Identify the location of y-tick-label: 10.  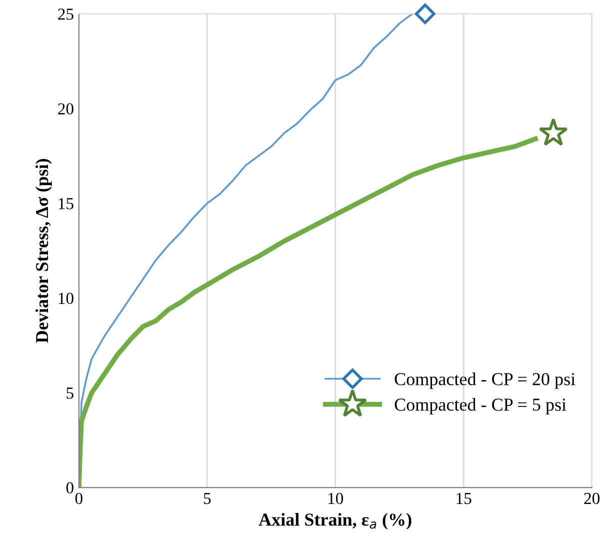
(66, 298).